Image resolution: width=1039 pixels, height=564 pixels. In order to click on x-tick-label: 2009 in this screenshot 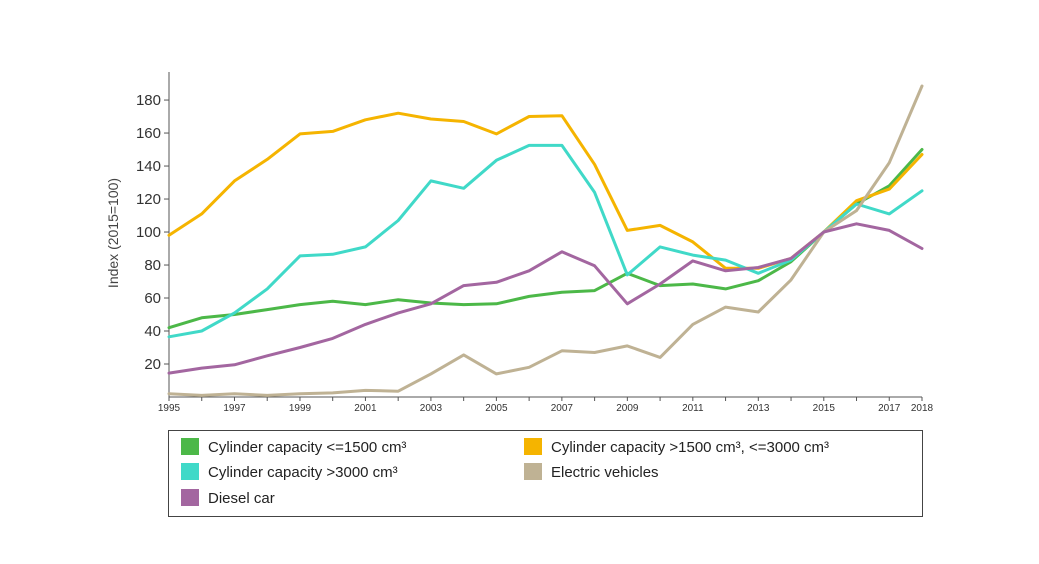, I will do `click(627, 408)`.